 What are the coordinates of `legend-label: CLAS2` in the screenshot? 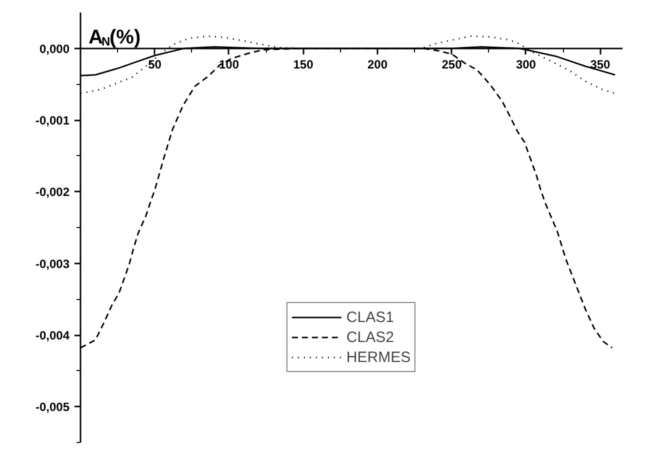 It's located at (370, 337).